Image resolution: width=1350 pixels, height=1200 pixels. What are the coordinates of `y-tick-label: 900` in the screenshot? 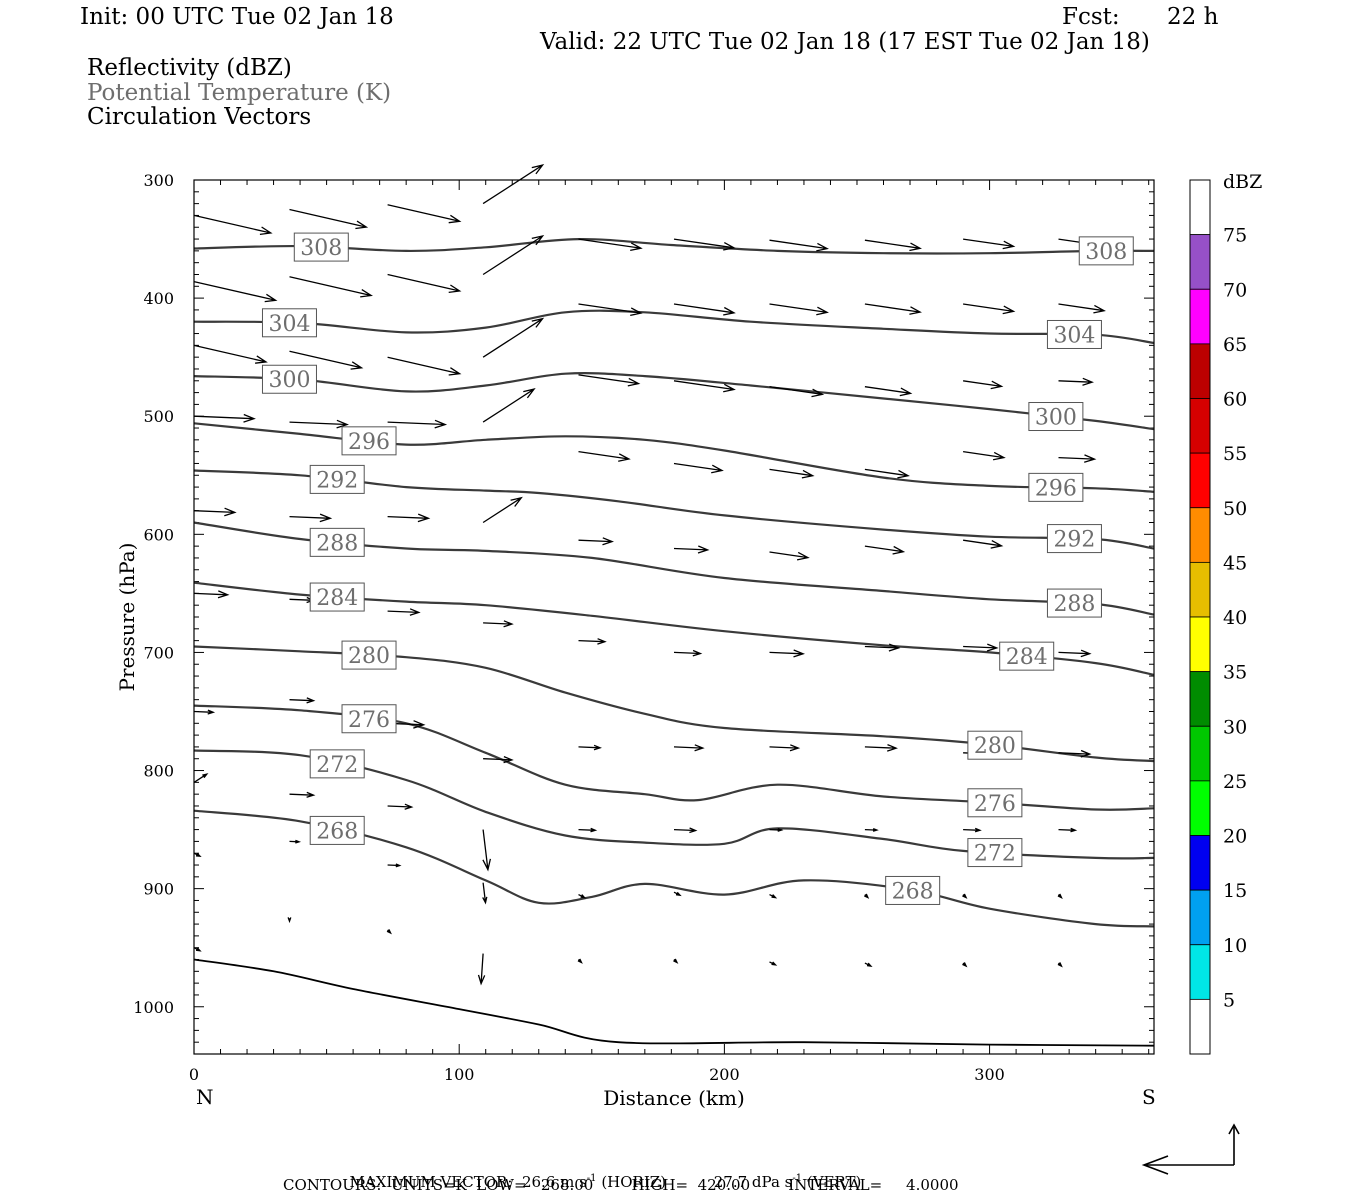 It's located at (158, 889).